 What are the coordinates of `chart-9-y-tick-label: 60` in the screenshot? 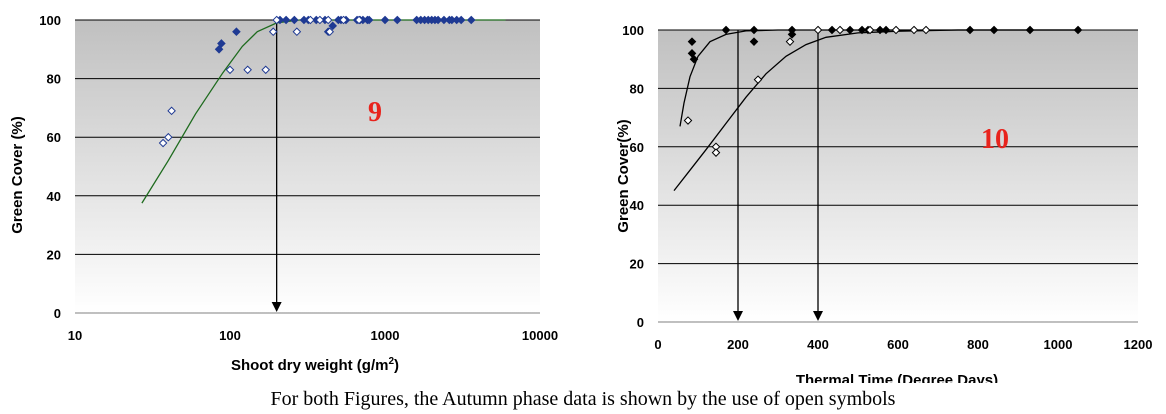 It's located at (54, 137).